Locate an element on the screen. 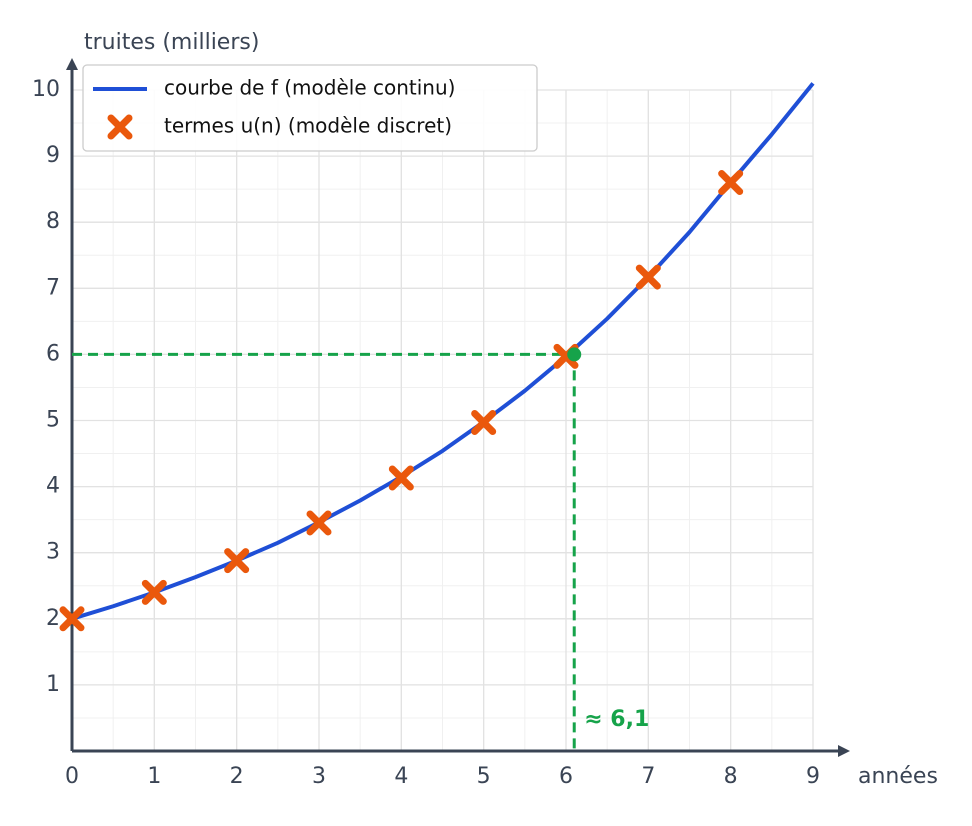  legend-label: courbe de f (modèle continu) is located at coordinates (309, 88).